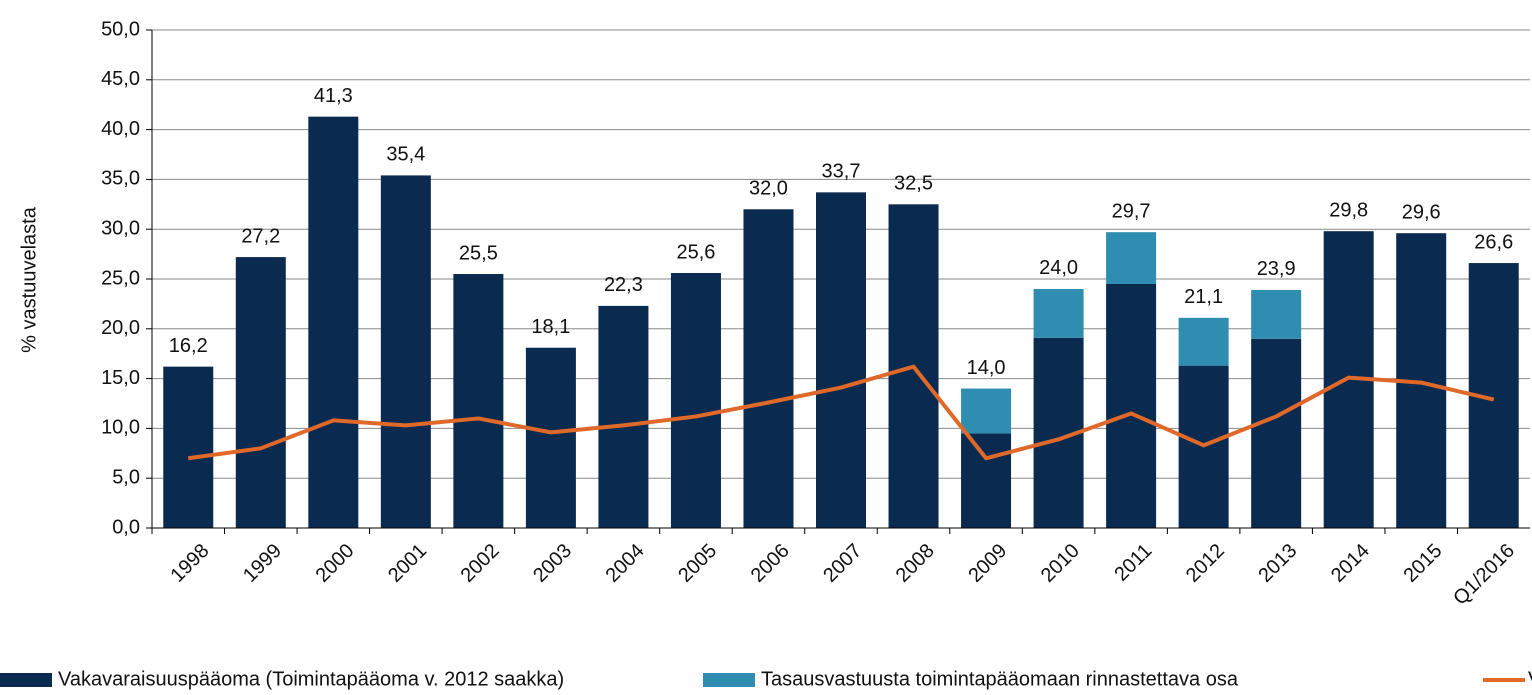  Describe the element at coordinates (405, 155) in the screenshot. I see `data-label: 35,4` at that location.